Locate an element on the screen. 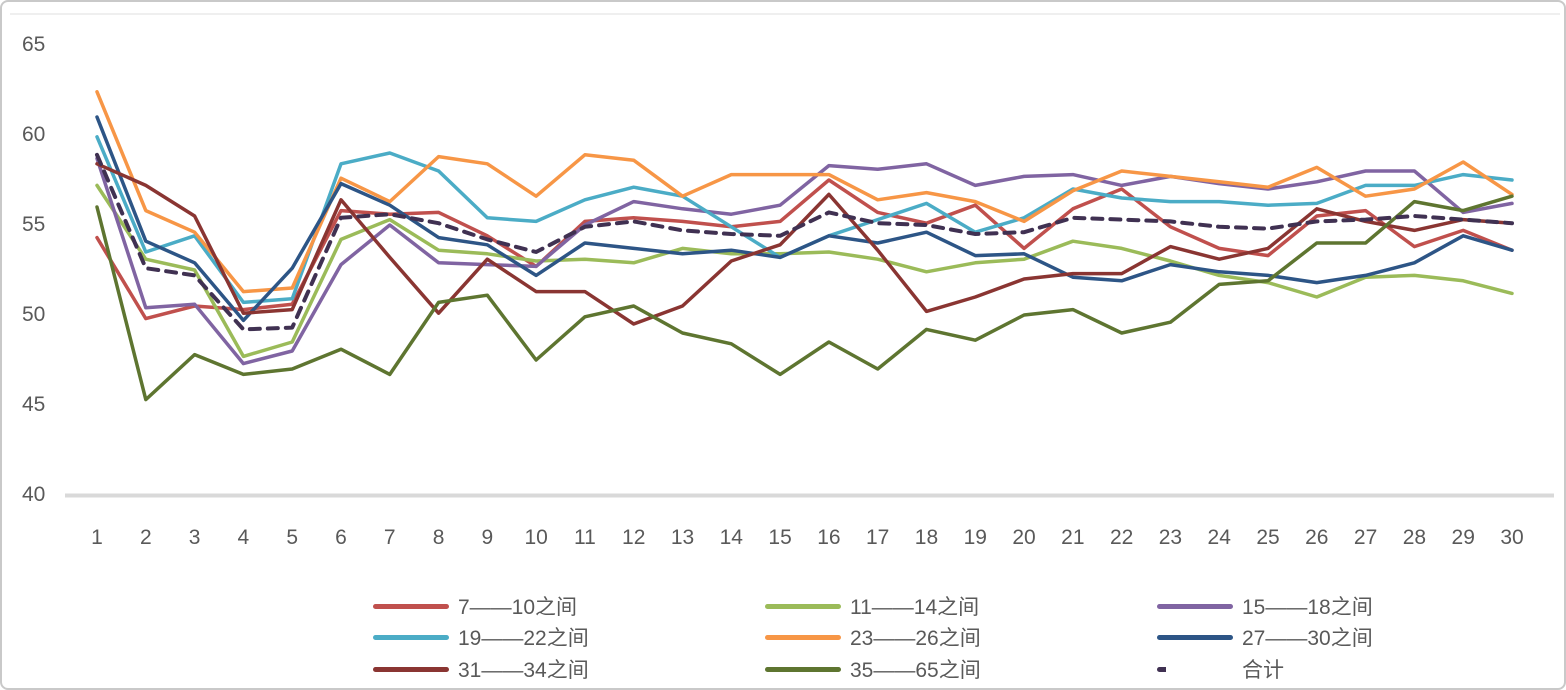 The height and width of the screenshot is (690, 1566). x-tick-label: 18 is located at coordinates (926, 537).